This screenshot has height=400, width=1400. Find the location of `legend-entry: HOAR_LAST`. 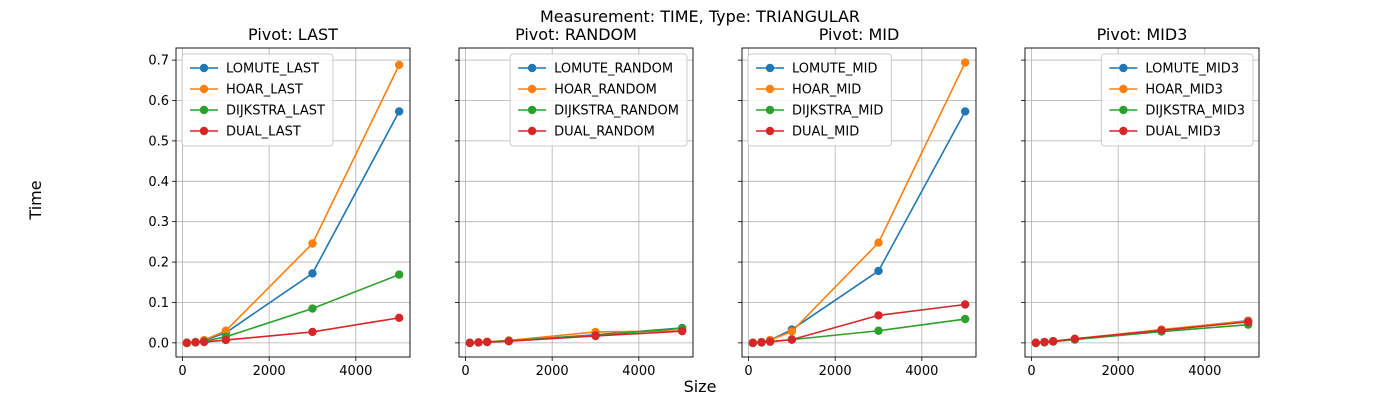

legend-entry: HOAR_LAST is located at coordinates (246, 90).